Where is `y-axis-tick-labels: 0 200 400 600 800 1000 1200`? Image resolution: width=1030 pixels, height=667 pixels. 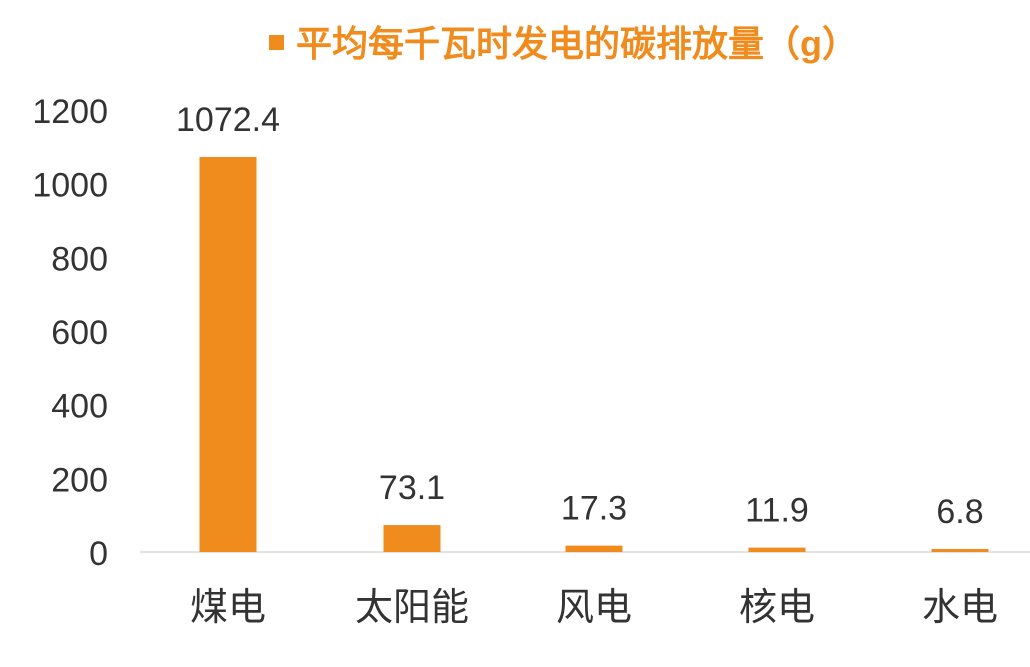
y-axis-tick-labels: 0 200 400 600 800 1000 1200 is located at coordinates (70, 333).